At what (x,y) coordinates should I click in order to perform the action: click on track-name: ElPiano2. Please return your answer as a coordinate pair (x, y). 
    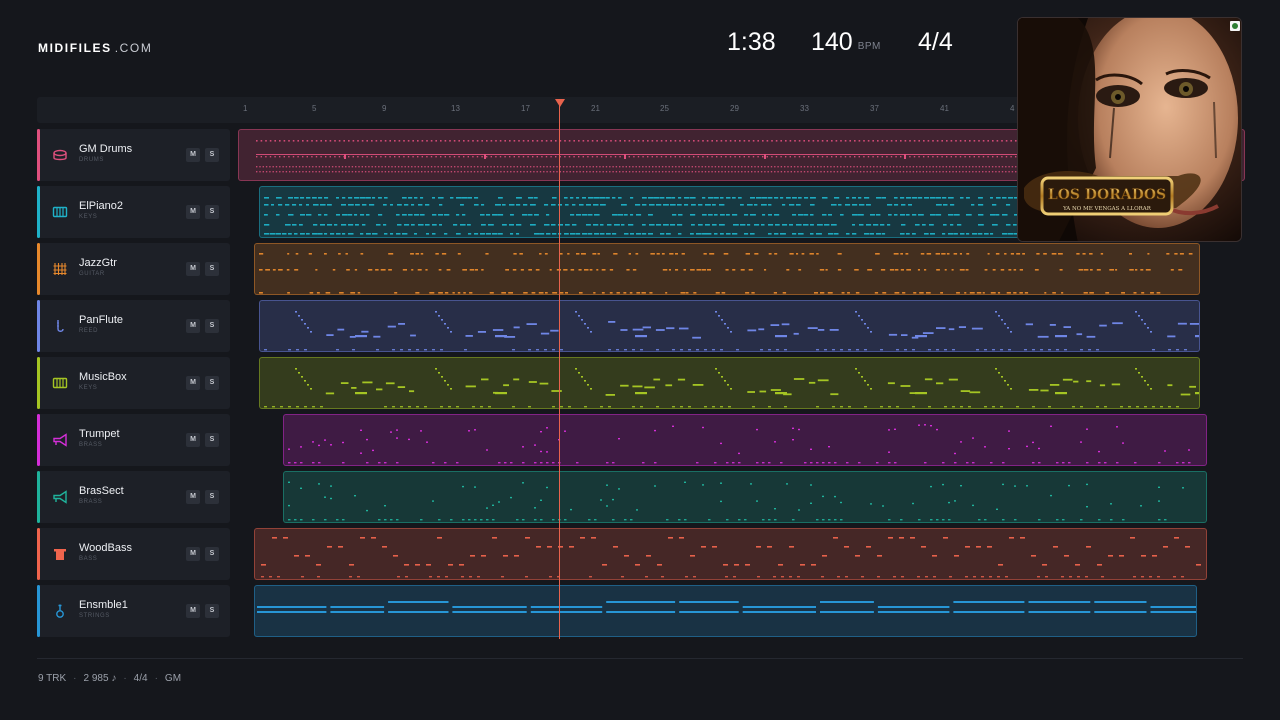
    Looking at the image, I should click on (101, 206).